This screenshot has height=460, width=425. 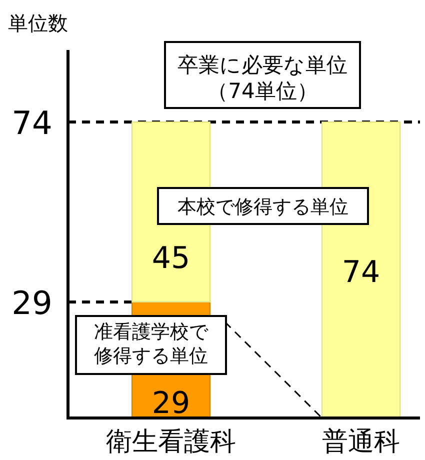 What do you see at coordinates (361, 442) in the screenshot?
I see `x-tick-label: 普通科` at bounding box center [361, 442].